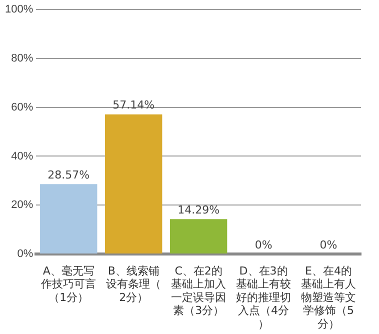  What do you see at coordinates (68, 284) in the screenshot?
I see `x-tick-label: A、毫无写作技巧可言（1分）` at bounding box center [68, 284].